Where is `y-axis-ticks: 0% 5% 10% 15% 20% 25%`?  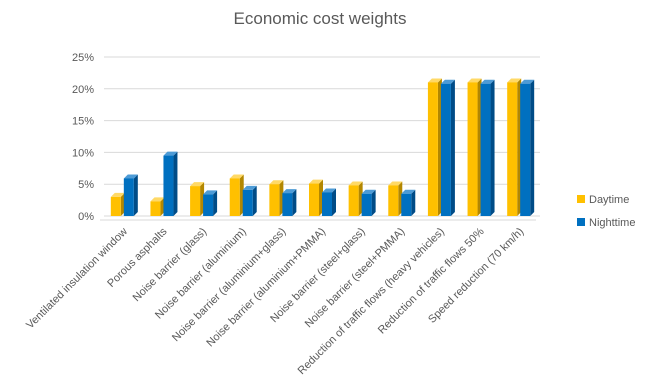 y-axis-ticks: 0% 5% 10% 15% 20% 25% is located at coordinates (83, 137).